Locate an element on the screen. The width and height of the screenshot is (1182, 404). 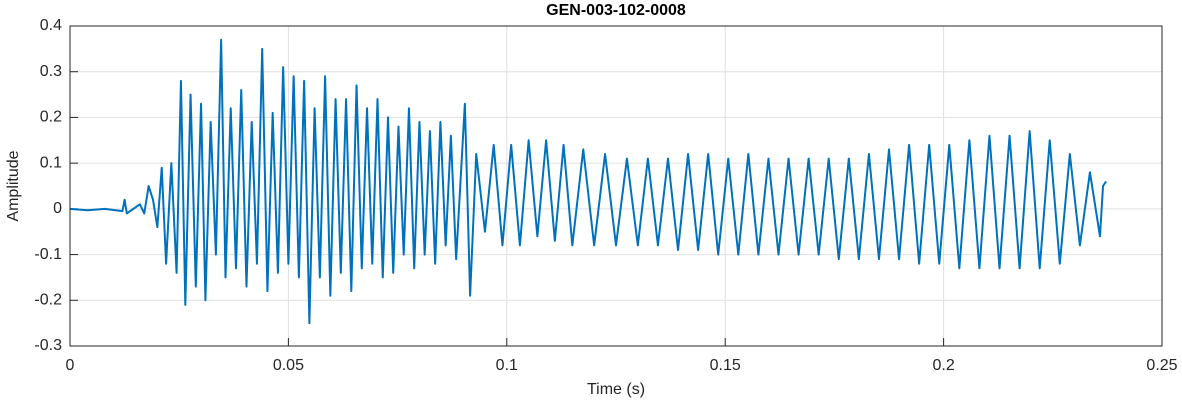
x-tick-label: 0.25 is located at coordinates (1161, 365).